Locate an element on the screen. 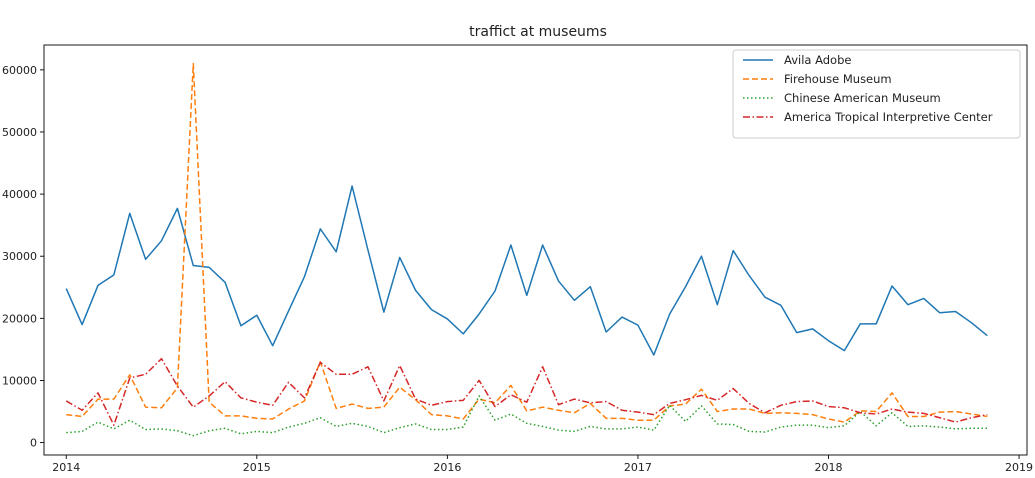 This screenshot has width=1035, height=478. x-tick-label: 2016 is located at coordinates (447, 467).